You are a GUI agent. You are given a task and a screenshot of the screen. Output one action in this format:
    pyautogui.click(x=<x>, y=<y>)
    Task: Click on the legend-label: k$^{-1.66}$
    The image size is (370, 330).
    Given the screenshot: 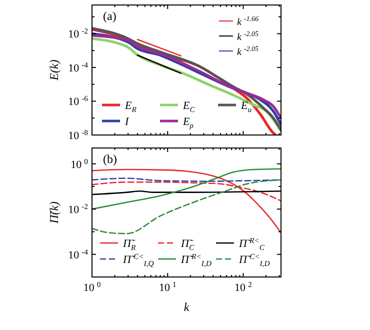 What is the action you would take?
    pyautogui.click(x=248, y=21)
    